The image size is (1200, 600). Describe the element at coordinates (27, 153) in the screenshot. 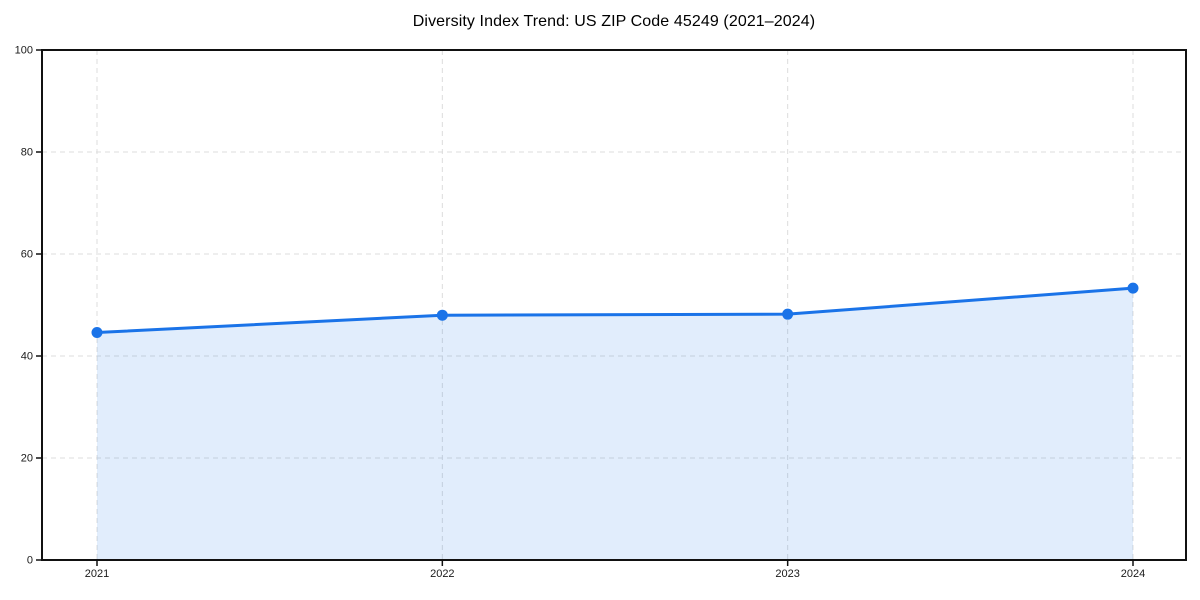

I see `y-axis-tick-label: 80` at that location.